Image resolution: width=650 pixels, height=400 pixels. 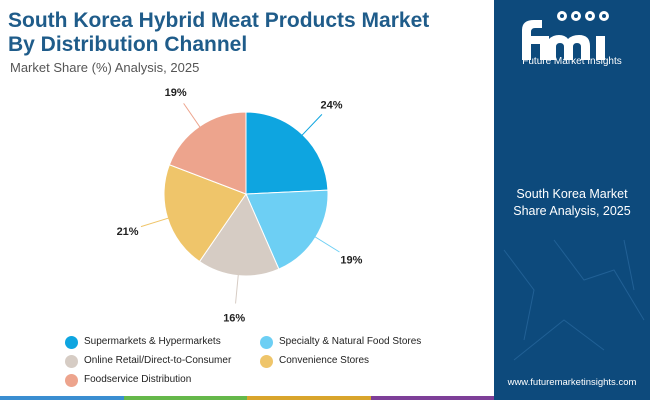 I want to click on legend-label-2: Specialty & Natural Food Stores, so click(x=350, y=341).